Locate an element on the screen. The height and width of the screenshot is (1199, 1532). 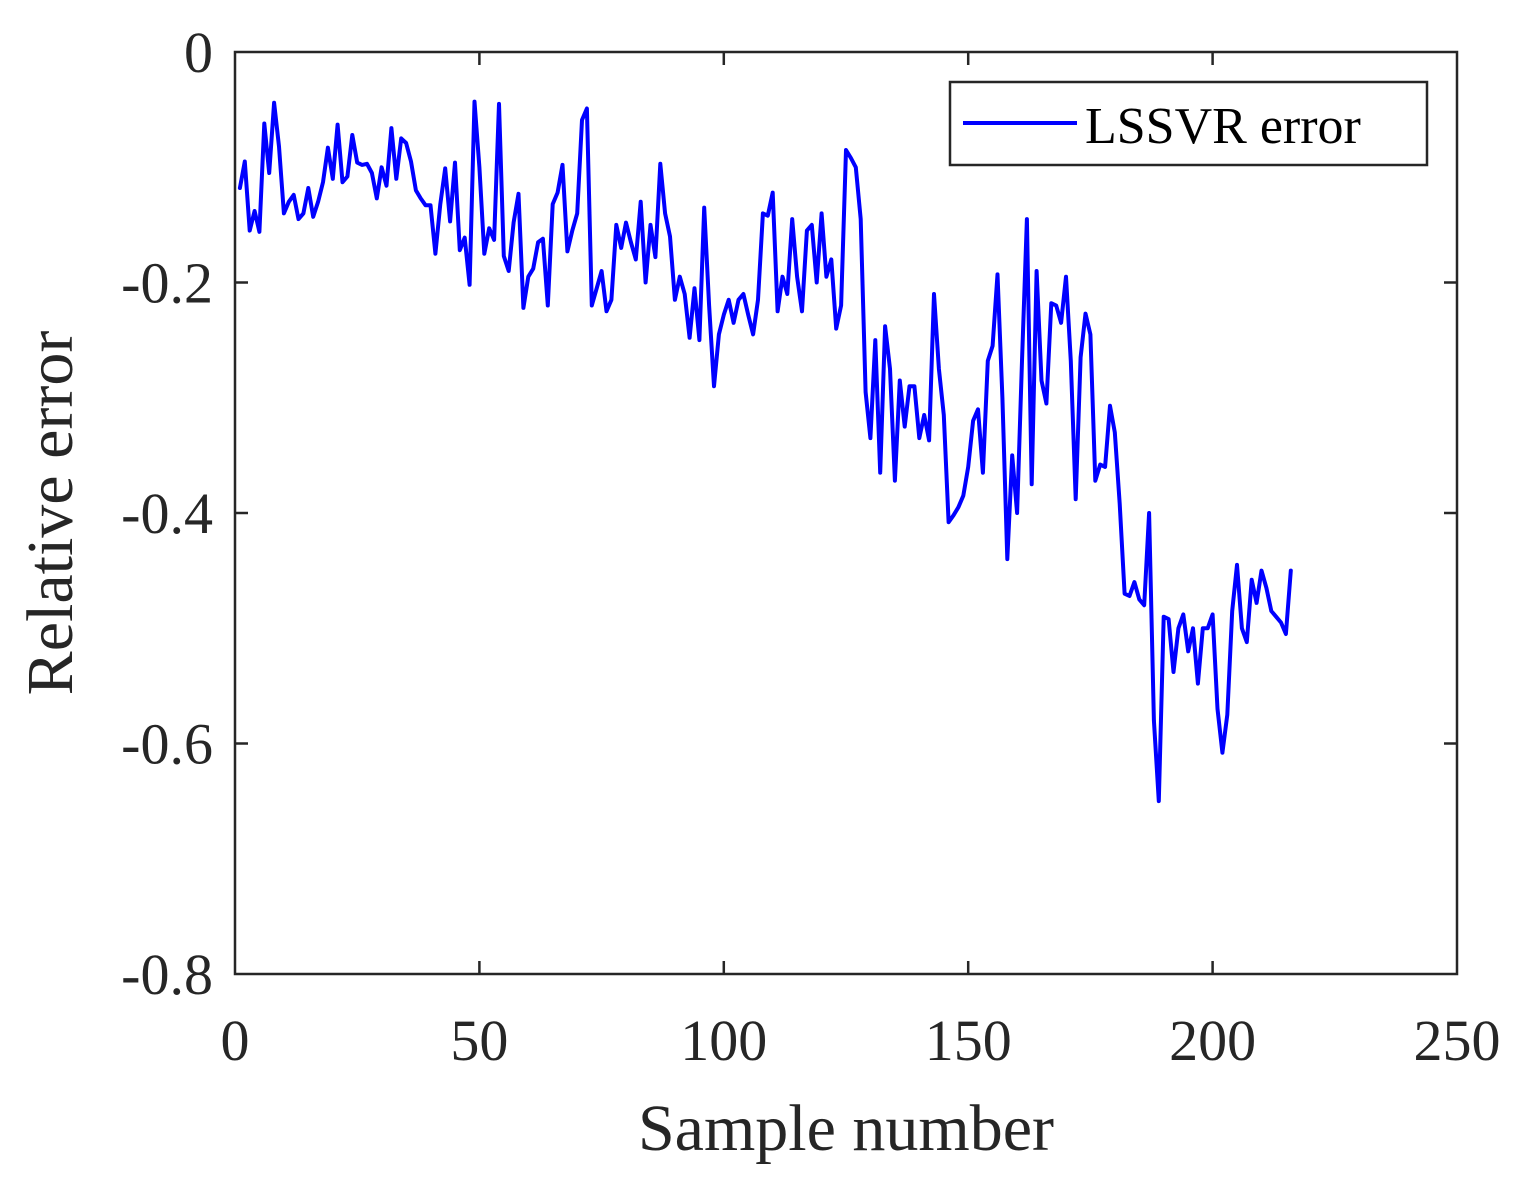
x-tick-label: 150 is located at coordinates (968, 1040).